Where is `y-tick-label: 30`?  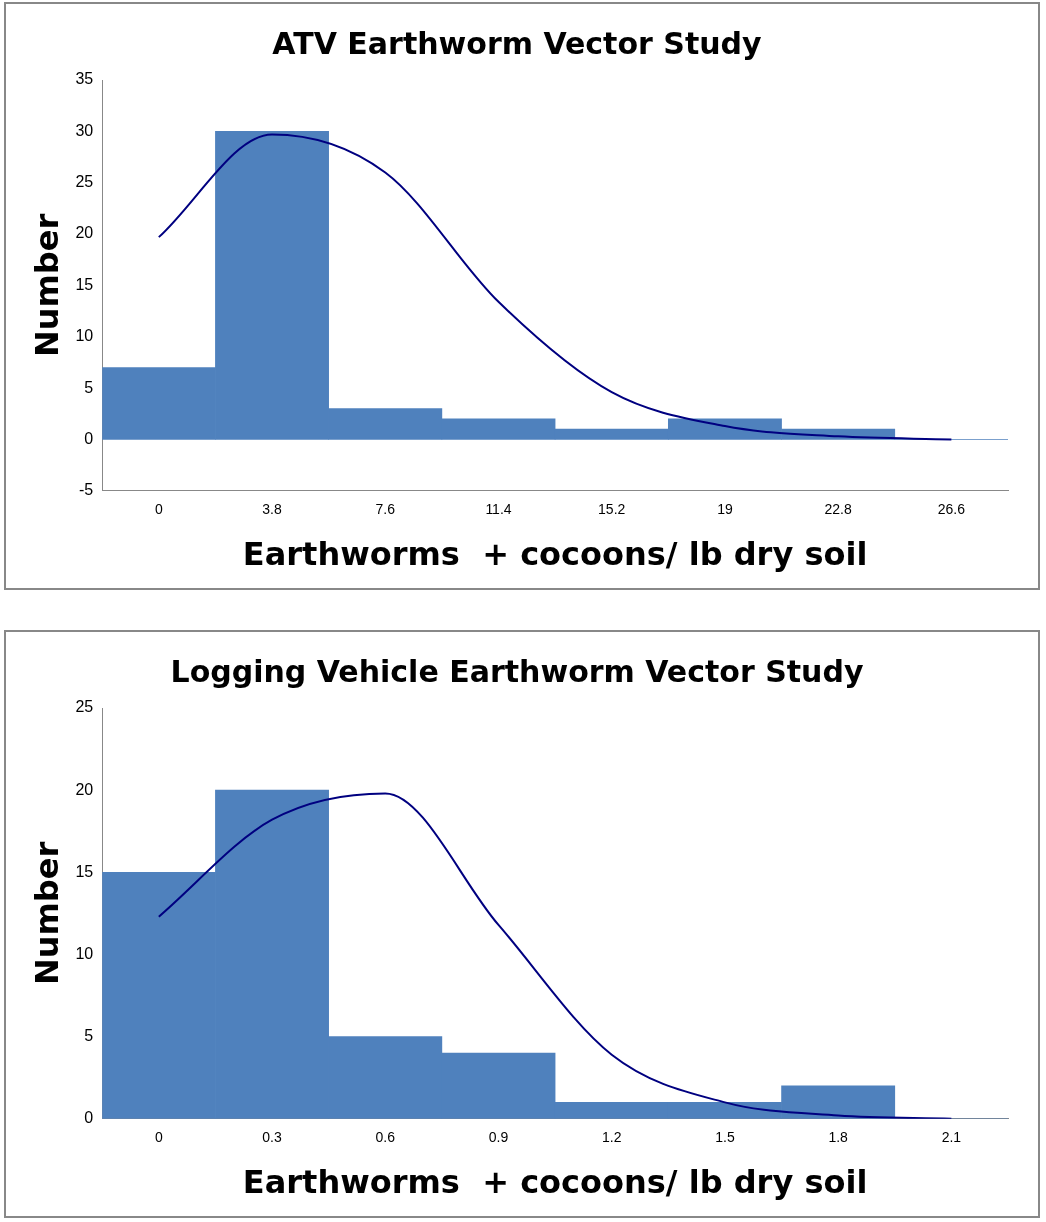 y-tick-label: 30 is located at coordinates (84, 130).